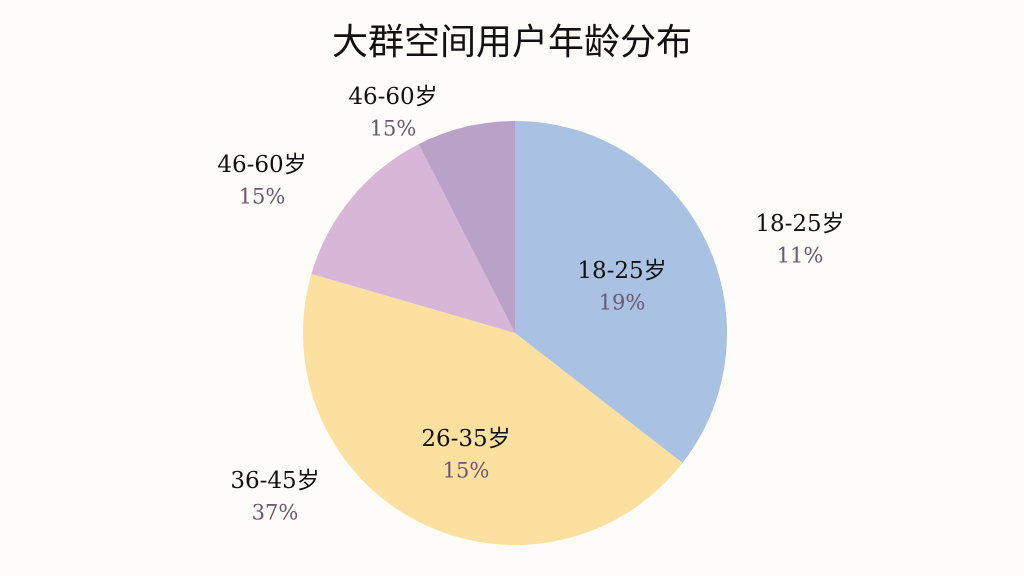 The width and height of the screenshot is (1024, 576). What do you see at coordinates (800, 256) in the screenshot?
I see `slice-percent: 11%` at bounding box center [800, 256].